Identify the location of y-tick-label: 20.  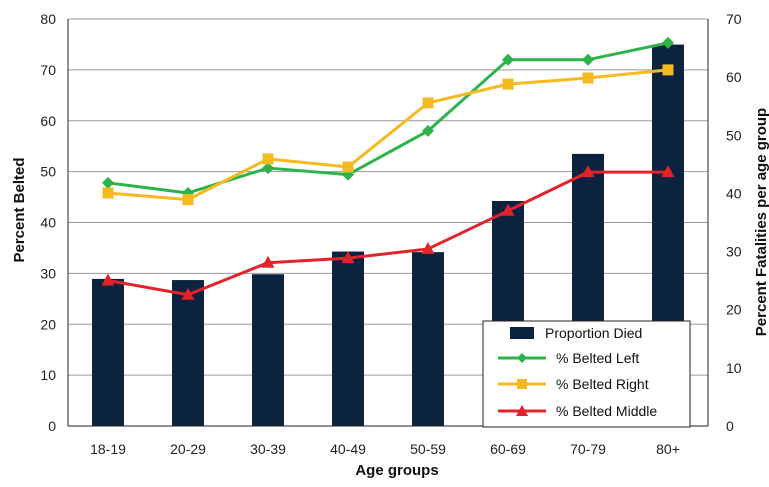
(48, 324).